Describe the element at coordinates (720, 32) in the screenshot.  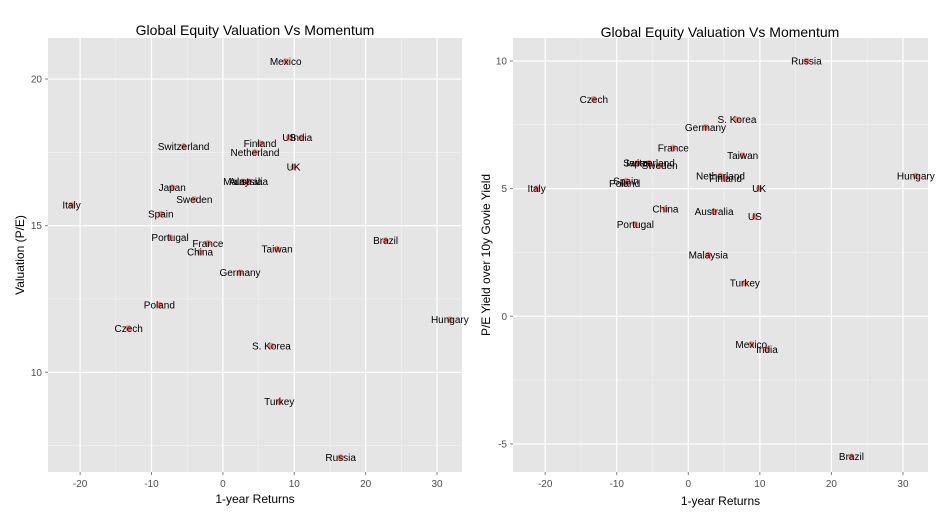
I see `chart-title: Global Equity Valuation Vs Momentum` at that location.